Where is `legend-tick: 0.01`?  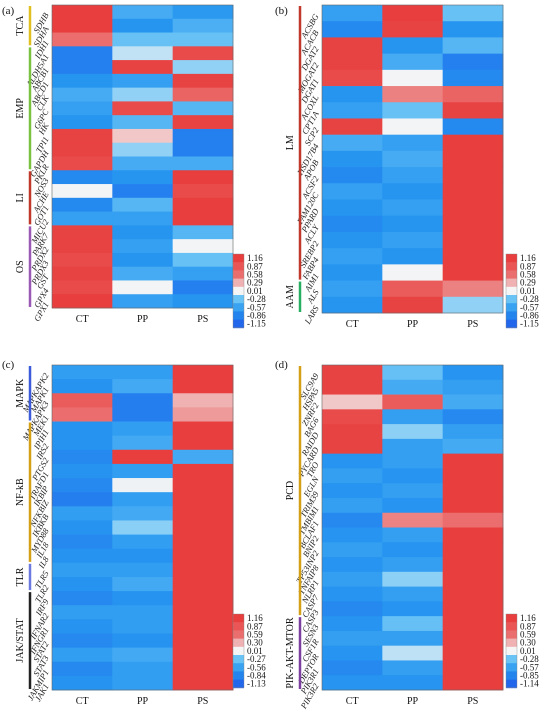 legend-tick: 0.01 is located at coordinates (528, 291).